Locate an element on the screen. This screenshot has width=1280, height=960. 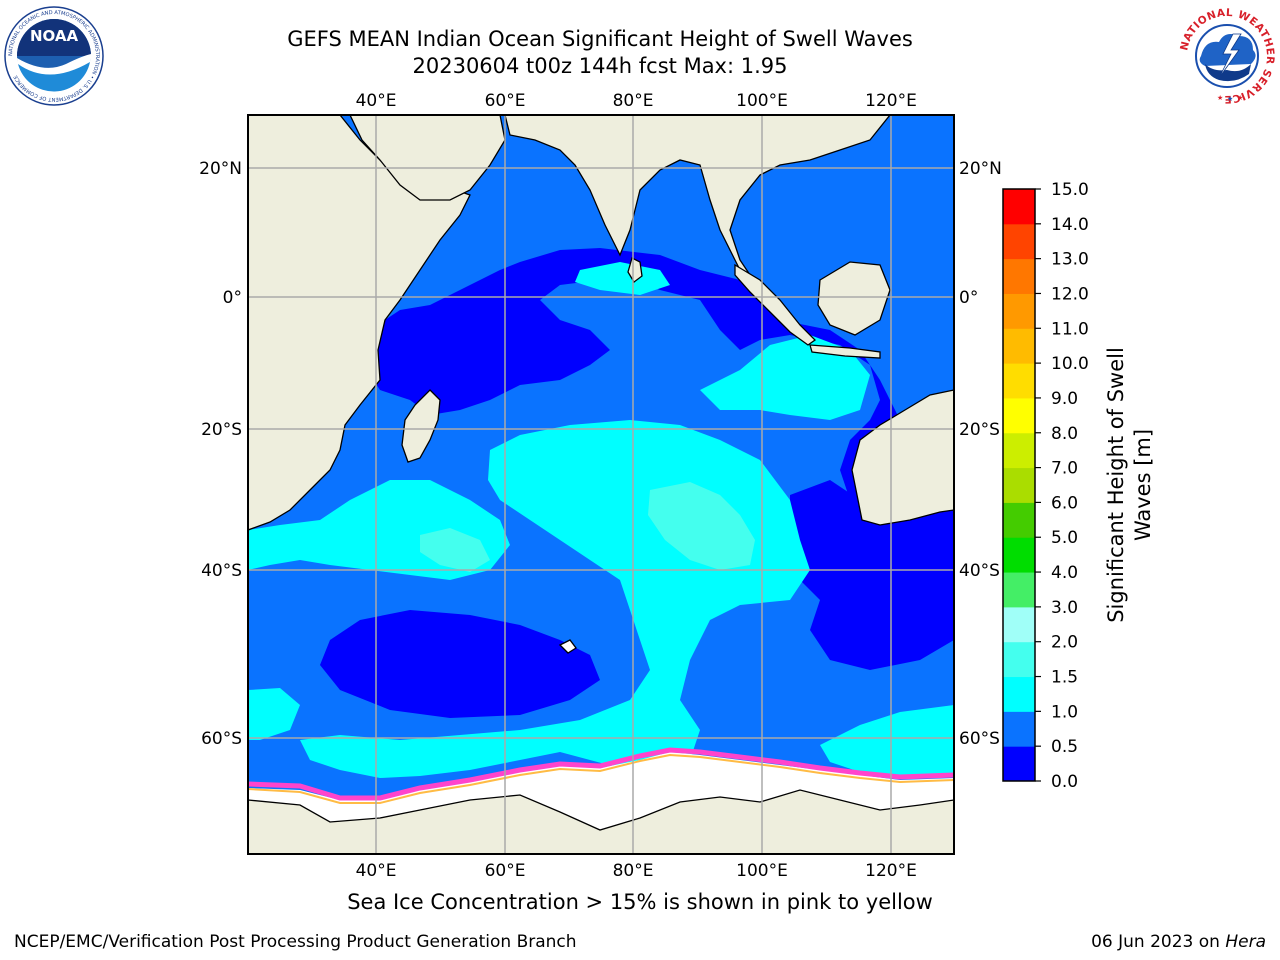
colorbar-tick-label: 14.0 is located at coordinates (1070, 225).